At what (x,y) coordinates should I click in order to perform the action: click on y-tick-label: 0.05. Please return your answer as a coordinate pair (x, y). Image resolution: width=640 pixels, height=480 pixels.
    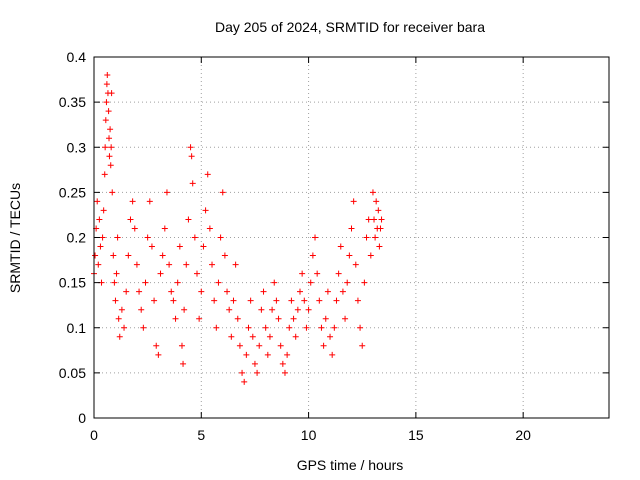
    Looking at the image, I should click on (72, 373).